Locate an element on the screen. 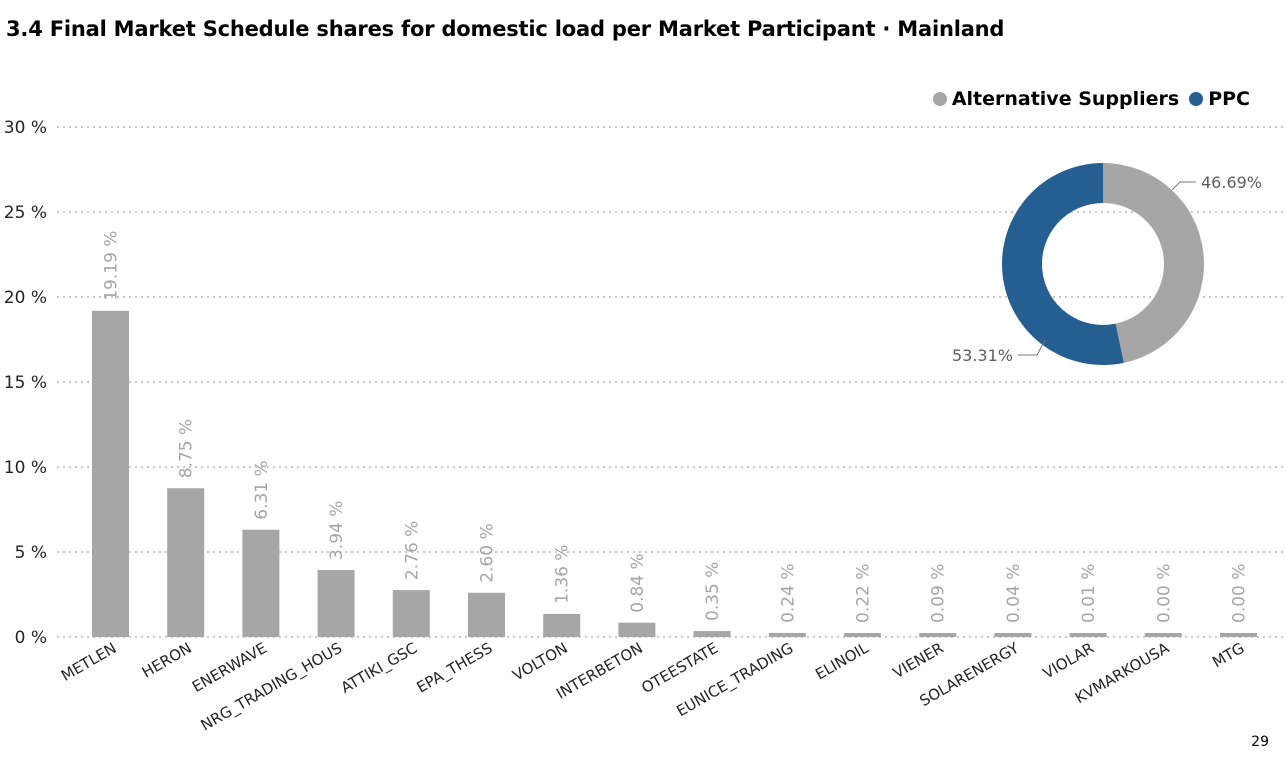 Image resolution: width=1286 pixels, height=764 pixels. donut-chart: 46.69% 53.31% is located at coordinates (1107, 264).